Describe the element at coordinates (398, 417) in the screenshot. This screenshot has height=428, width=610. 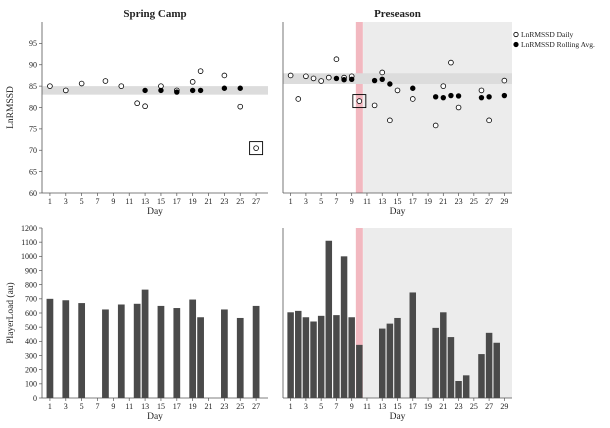
I see `x-axis-title: Day` at that location.